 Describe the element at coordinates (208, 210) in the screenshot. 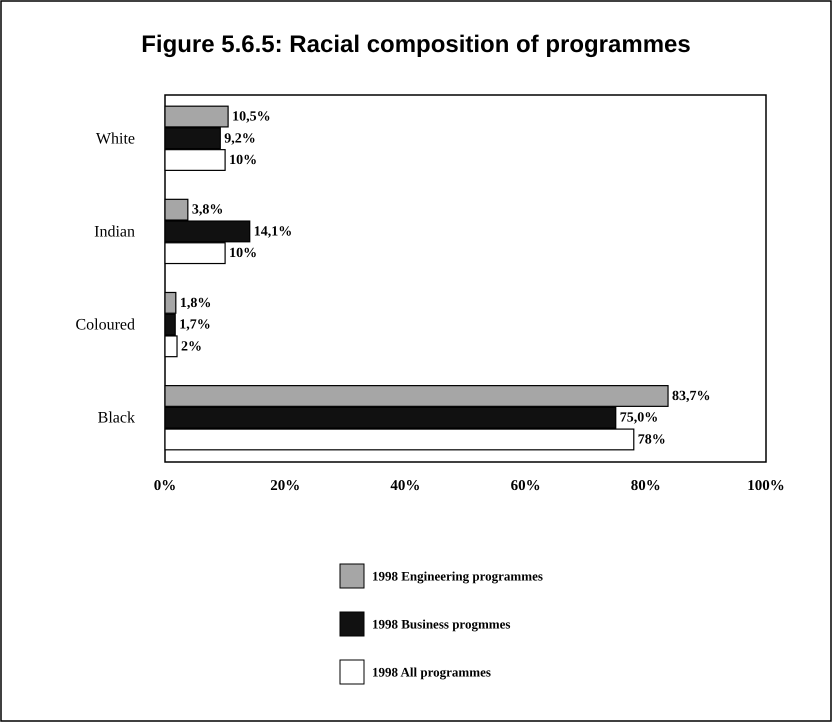

I see `data-label: 3,8%` at that location.